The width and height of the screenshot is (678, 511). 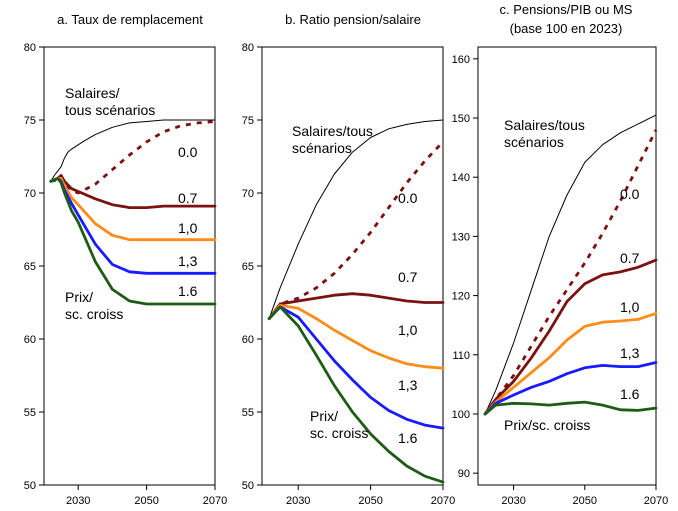 I want to click on chart-title: a. Taux de remplacement, so click(x=130, y=19).